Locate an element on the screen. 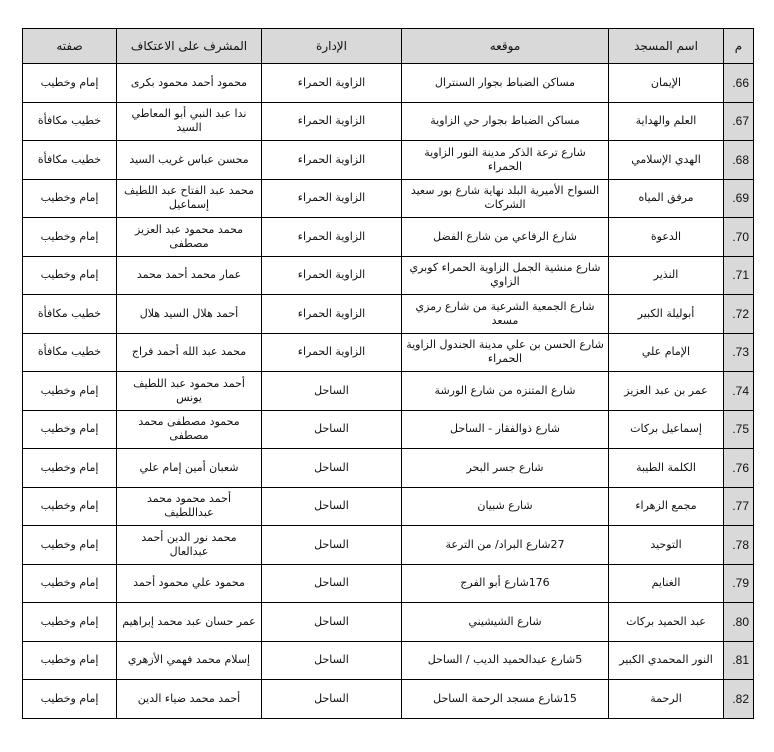 The height and width of the screenshot is (752, 774). row-number-cell: 75. is located at coordinates (738, 429).